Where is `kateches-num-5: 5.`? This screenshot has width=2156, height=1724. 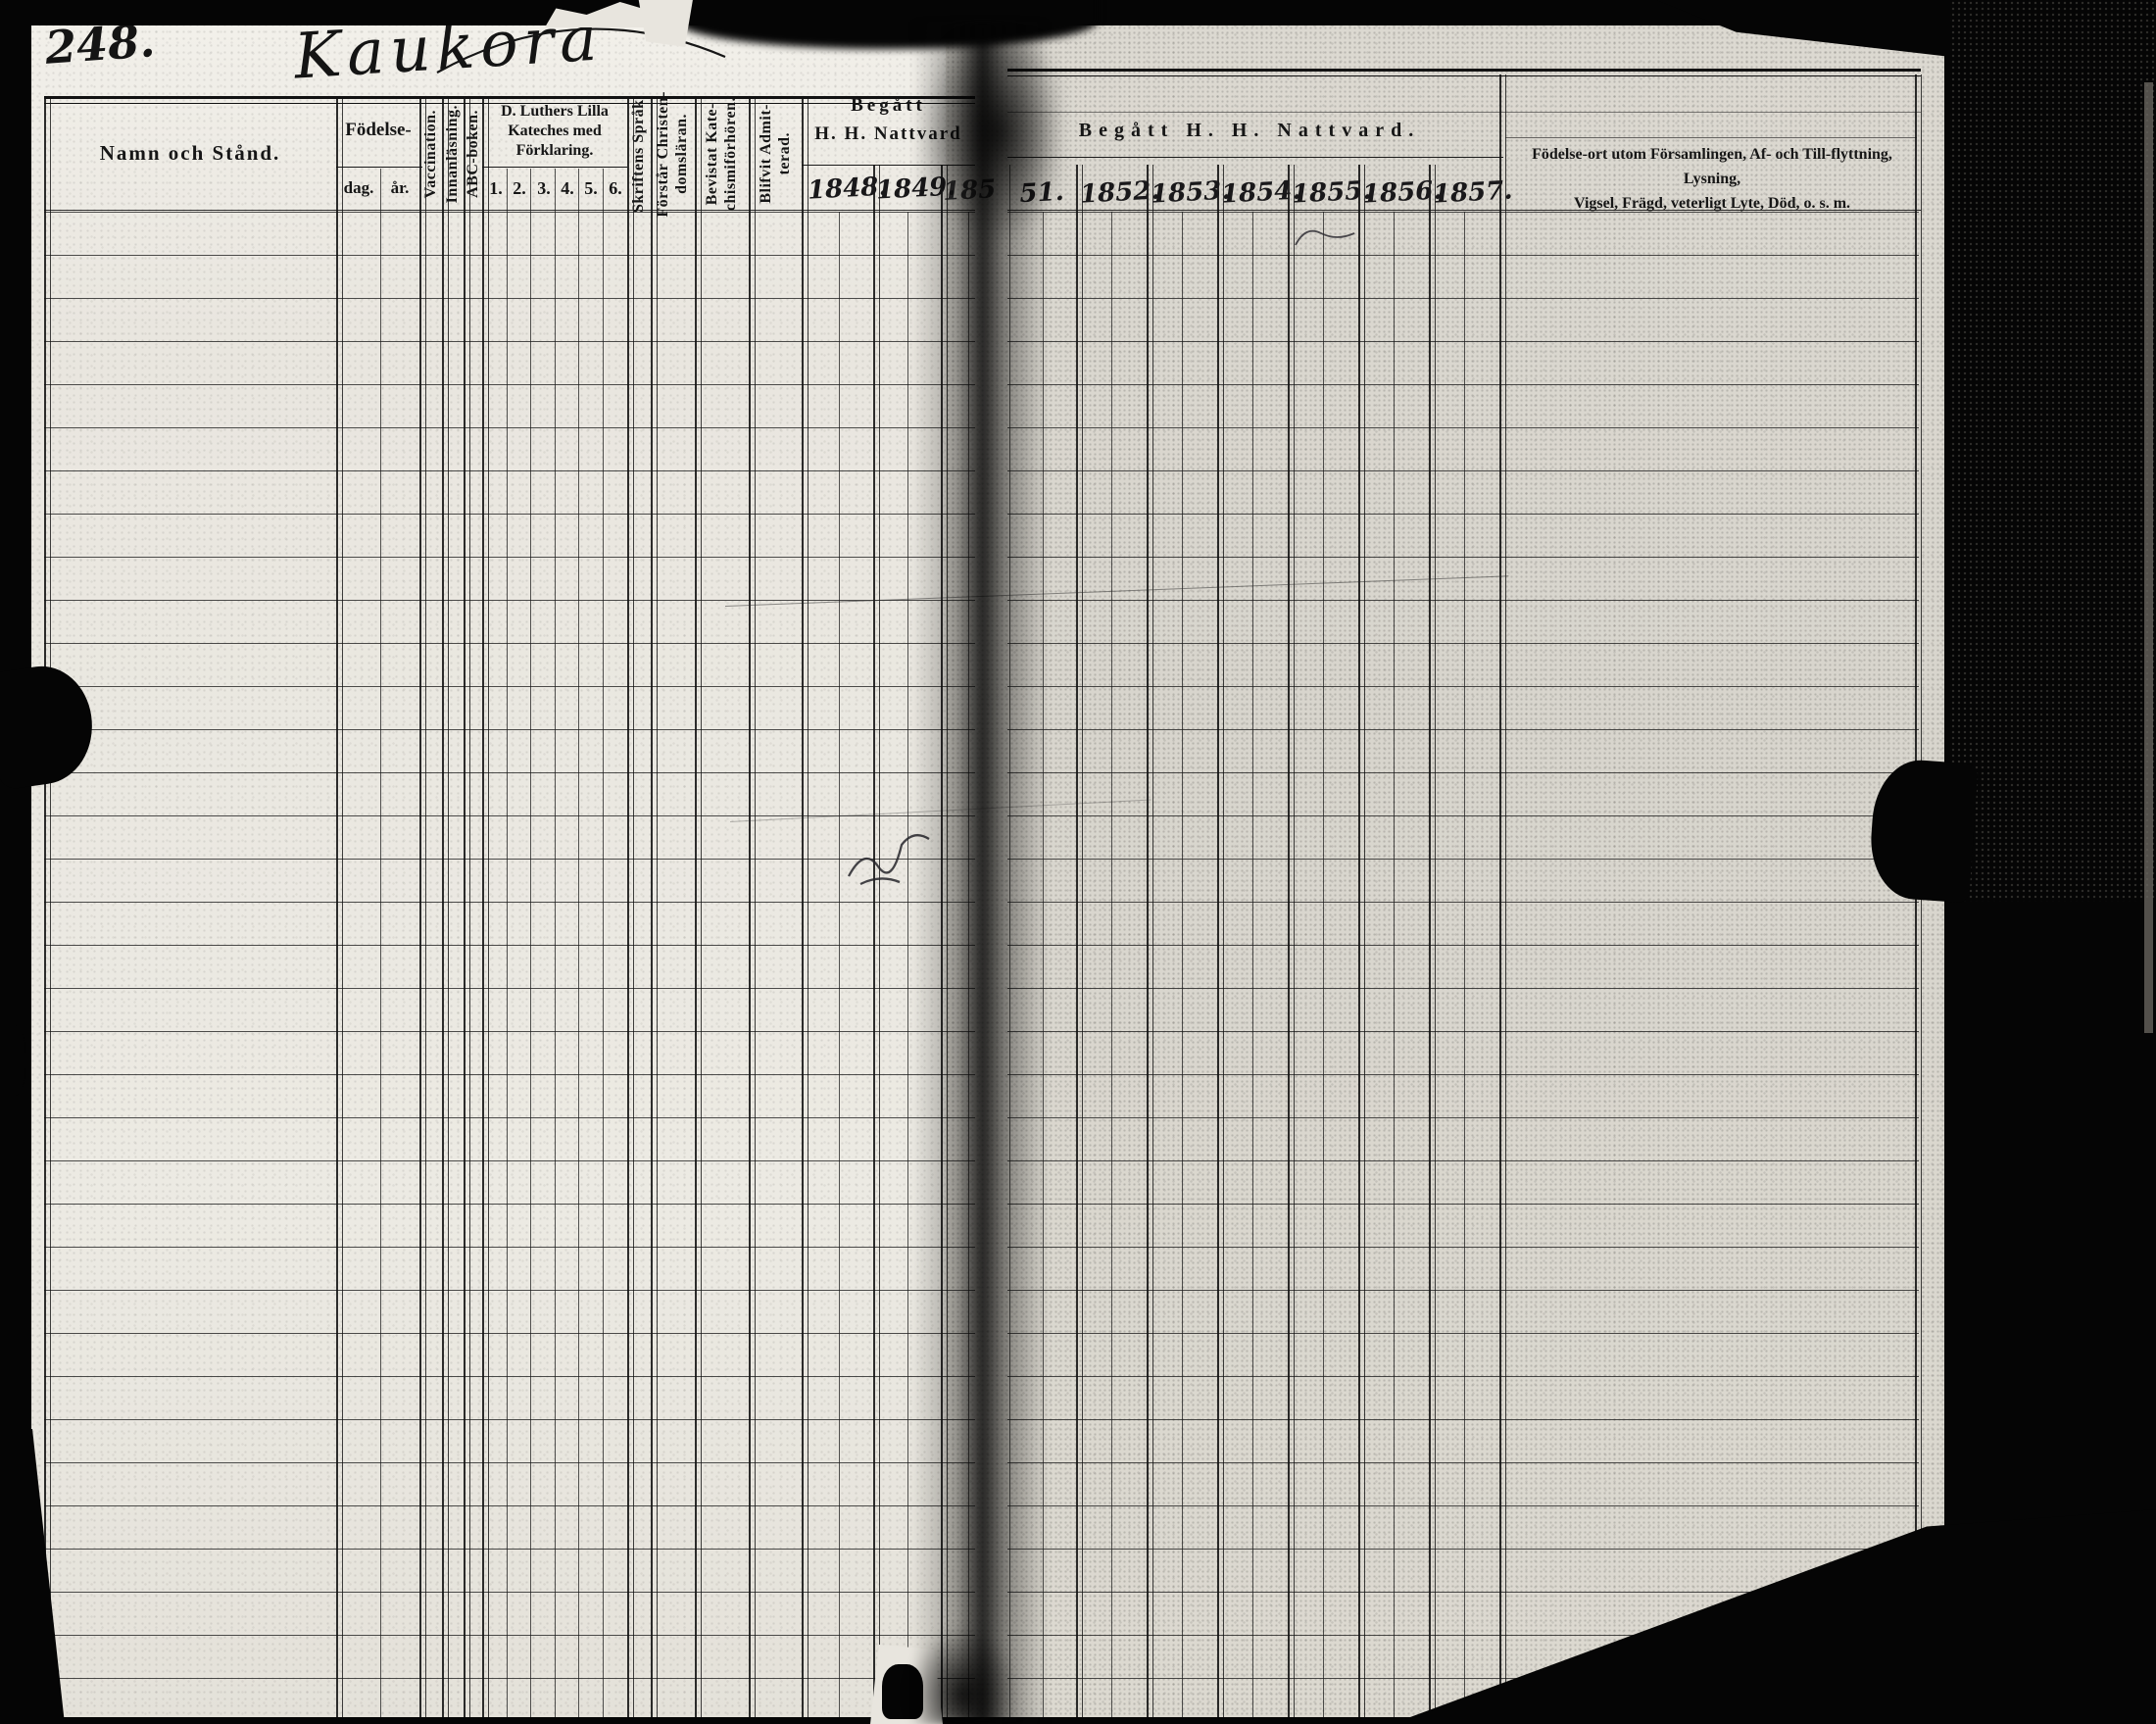 kateches-num-5: 5. is located at coordinates (591, 188).